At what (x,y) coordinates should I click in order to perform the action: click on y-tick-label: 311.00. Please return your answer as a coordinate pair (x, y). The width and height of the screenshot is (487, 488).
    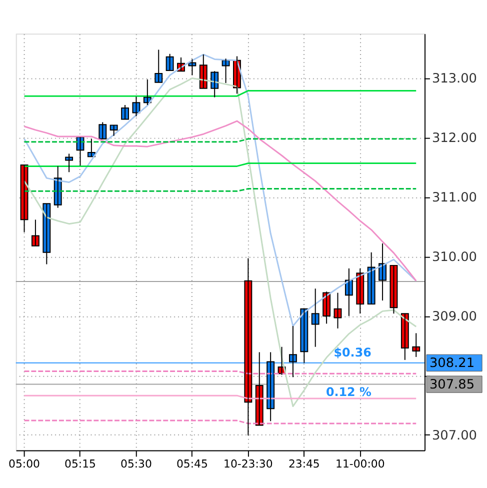
    Looking at the image, I should click on (455, 198).